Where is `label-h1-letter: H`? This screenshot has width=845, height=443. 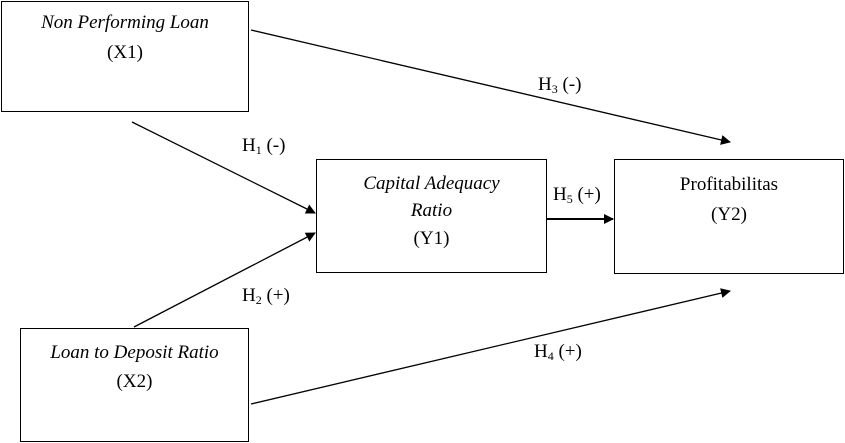 label-h1-letter: H is located at coordinates (249, 145).